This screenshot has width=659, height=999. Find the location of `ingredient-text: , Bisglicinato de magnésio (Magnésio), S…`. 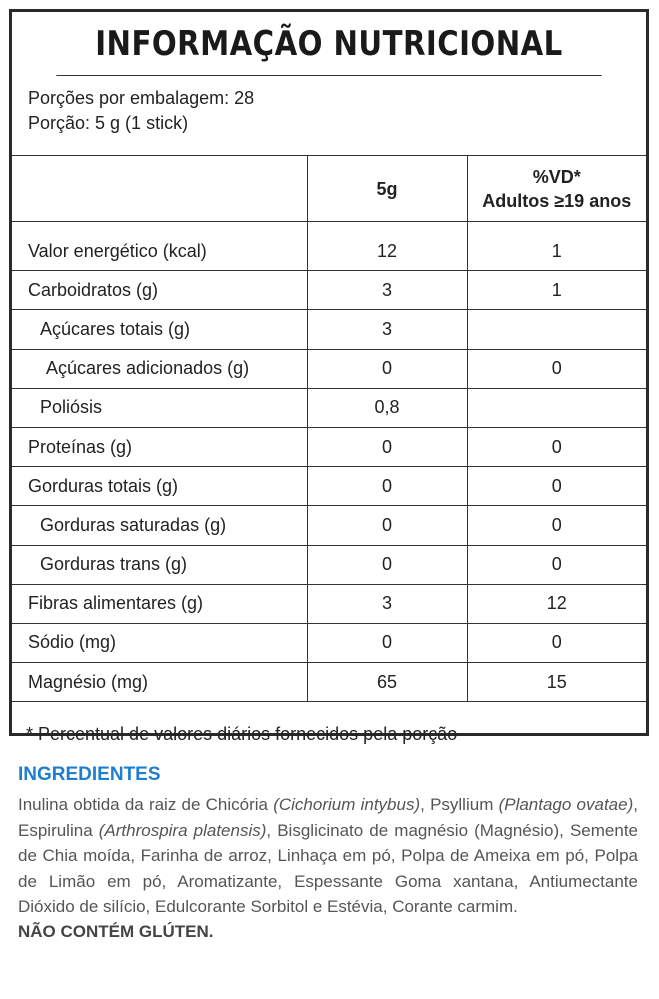

ingredient-text: , Bisglicinato de magnésio (Magnésio), S… is located at coordinates (328, 868).